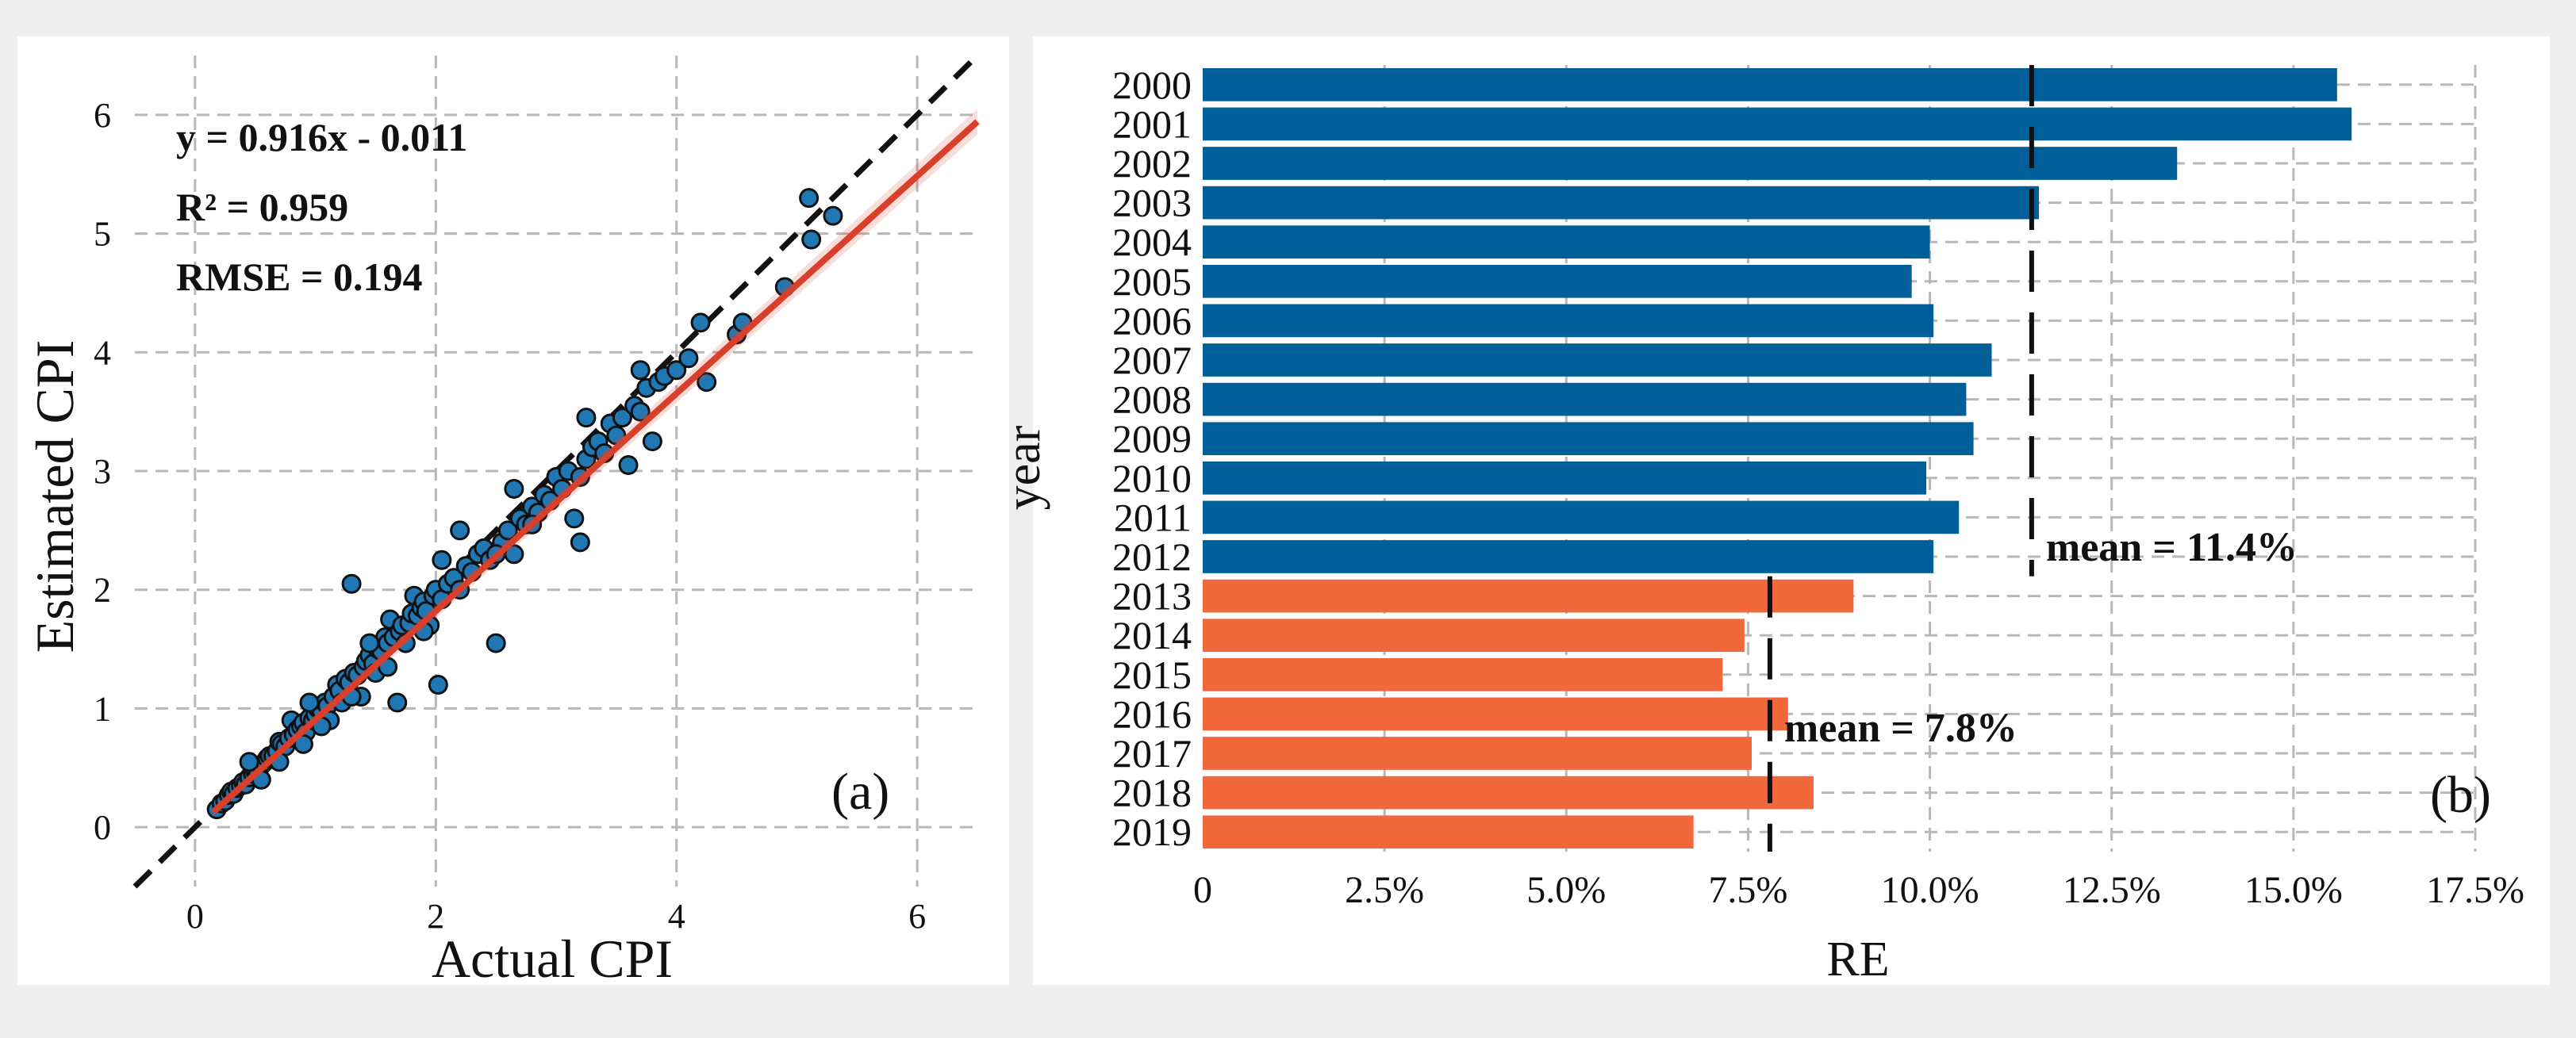 This screenshot has width=2576, height=1038. I want to click on y-axis-label-a: Estimated CPI, so click(55, 496).